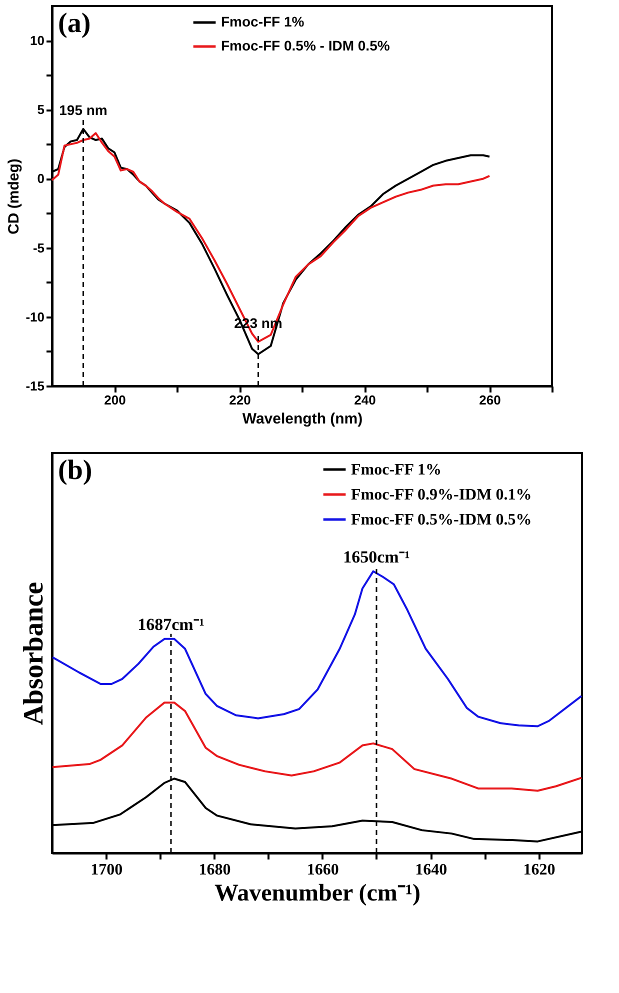 The width and height of the screenshot is (619, 993). I want to click on y-tick-label: 5, so click(40, 110).